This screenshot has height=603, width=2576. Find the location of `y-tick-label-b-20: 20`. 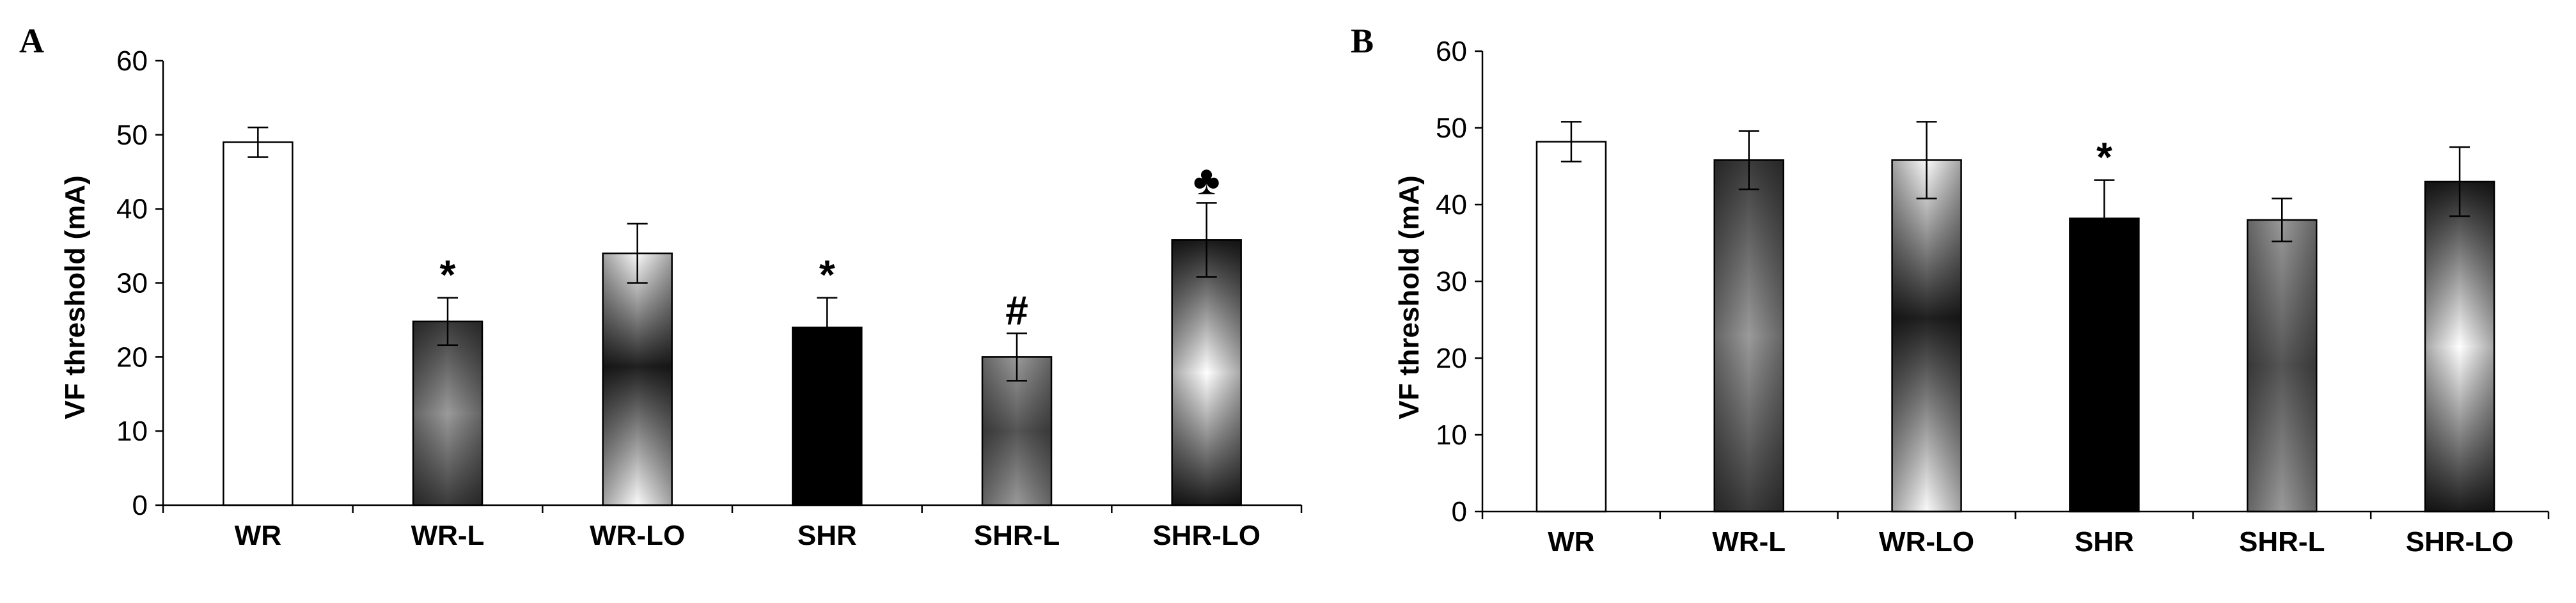

y-tick-label-b-20: 20 is located at coordinates (1451, 359).